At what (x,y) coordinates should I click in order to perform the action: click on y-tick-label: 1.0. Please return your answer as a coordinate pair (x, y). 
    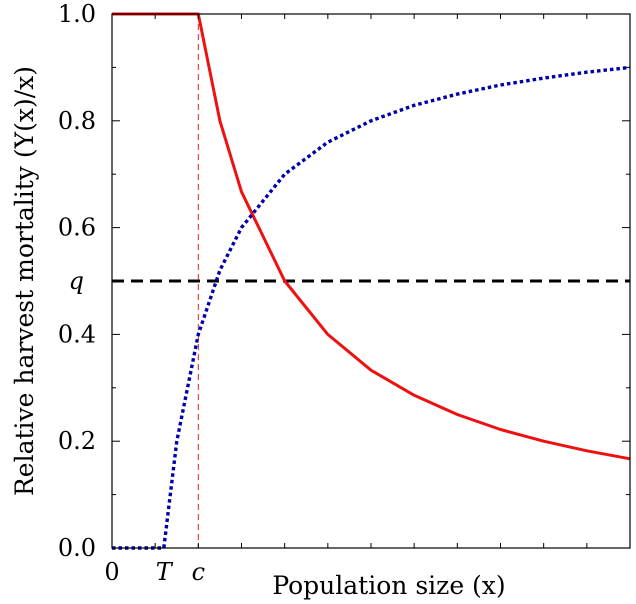
    Looking at the image, I should click on (77, 14).